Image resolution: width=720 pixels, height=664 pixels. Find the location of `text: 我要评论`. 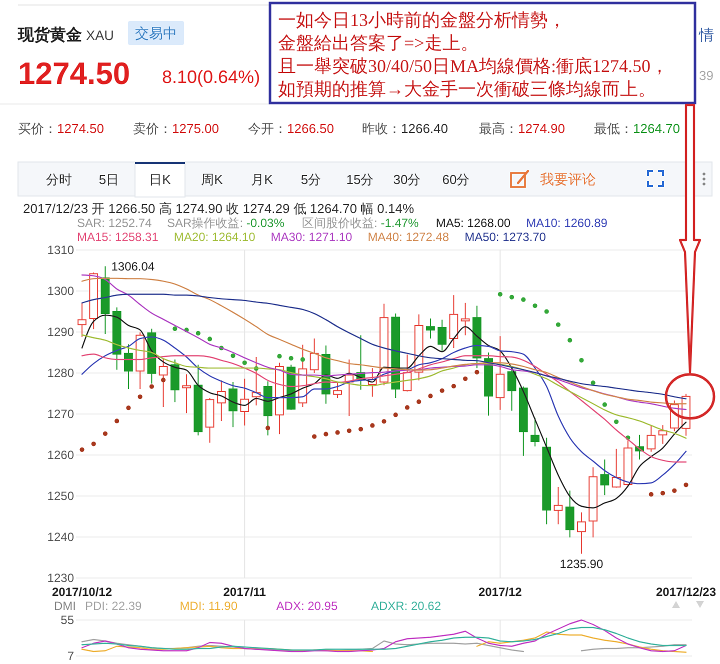

text: 我要评论 is located at coordinates (568, 179).